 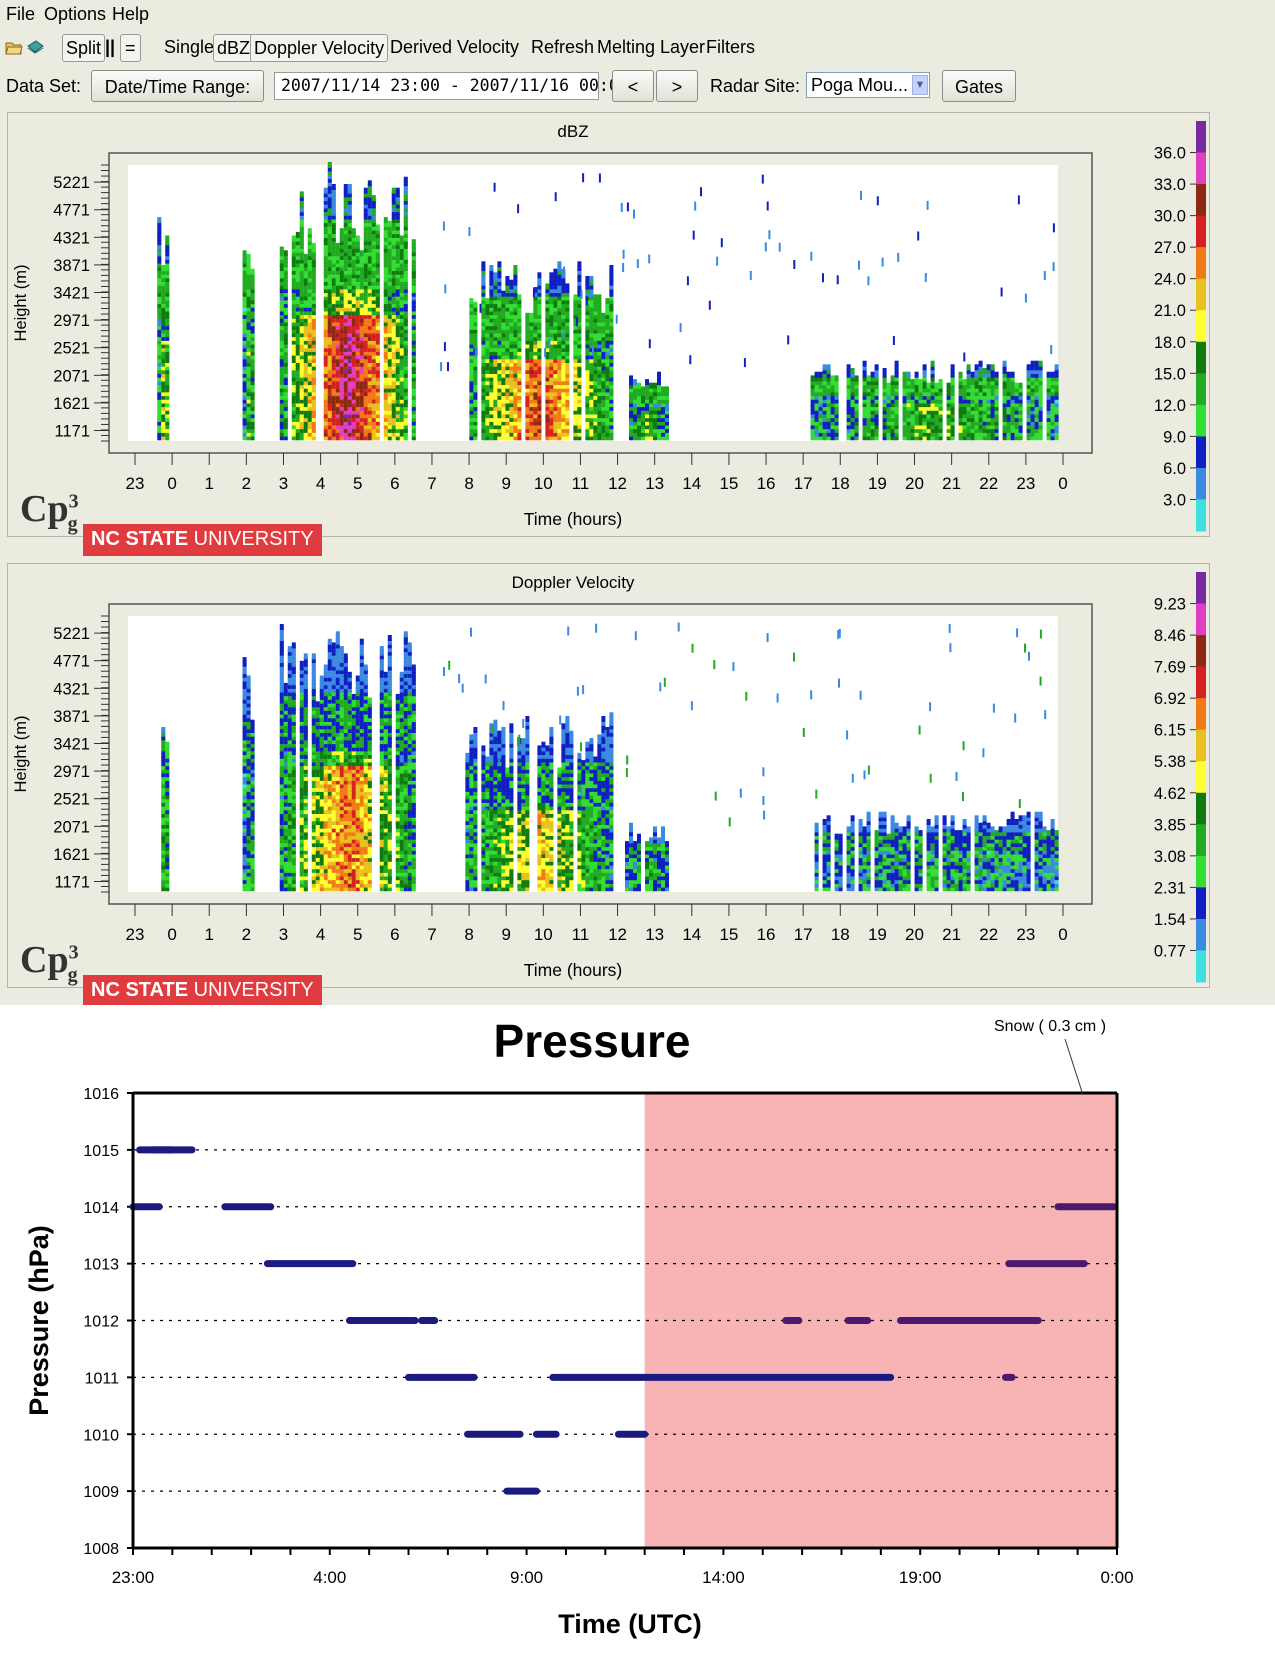 I want to click on colorbar-label: 12.0, so click(x=1170, y=406).